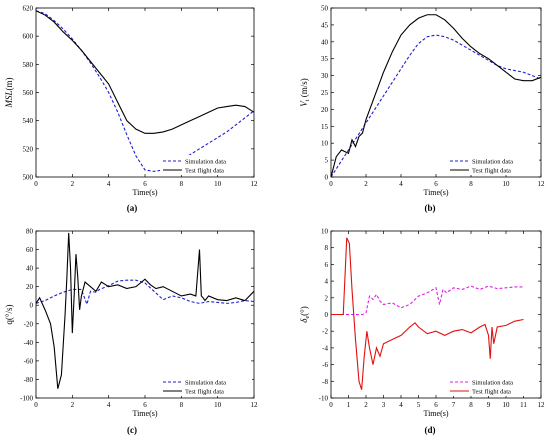  Describe the element at coordinates (305, 92) in the screenshot. I see `y-axis-label: Vt (m/s)` at that location.